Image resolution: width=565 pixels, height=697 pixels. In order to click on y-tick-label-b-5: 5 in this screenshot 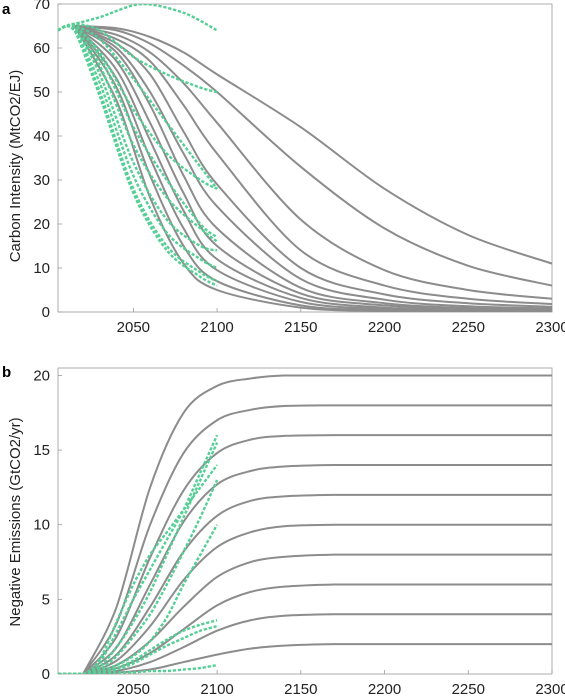, I will do `click(46, 599)`.